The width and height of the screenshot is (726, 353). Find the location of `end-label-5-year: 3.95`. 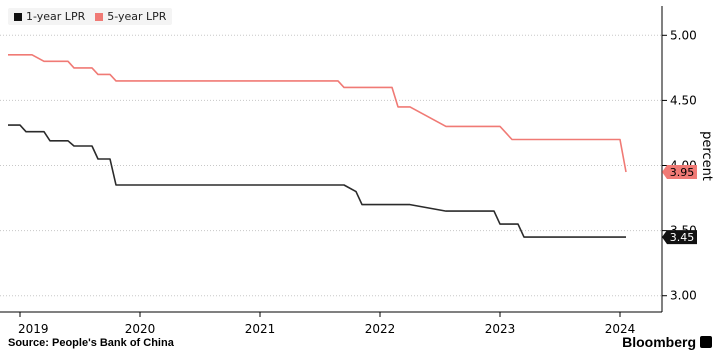

end-label-5-year: 3.95 is located at coordinates (679, 172).